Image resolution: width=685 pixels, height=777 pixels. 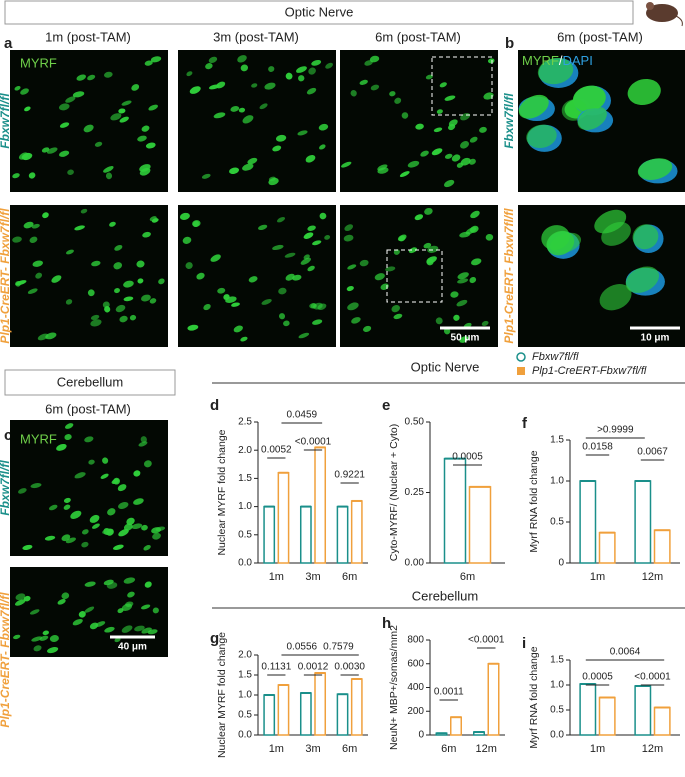 What do you see at coordinates (589, 371) in the screenshot?
I see `legend-label: Plp1-CreERT-Fbxw7fl/fl` at bounding box center [589, 371].